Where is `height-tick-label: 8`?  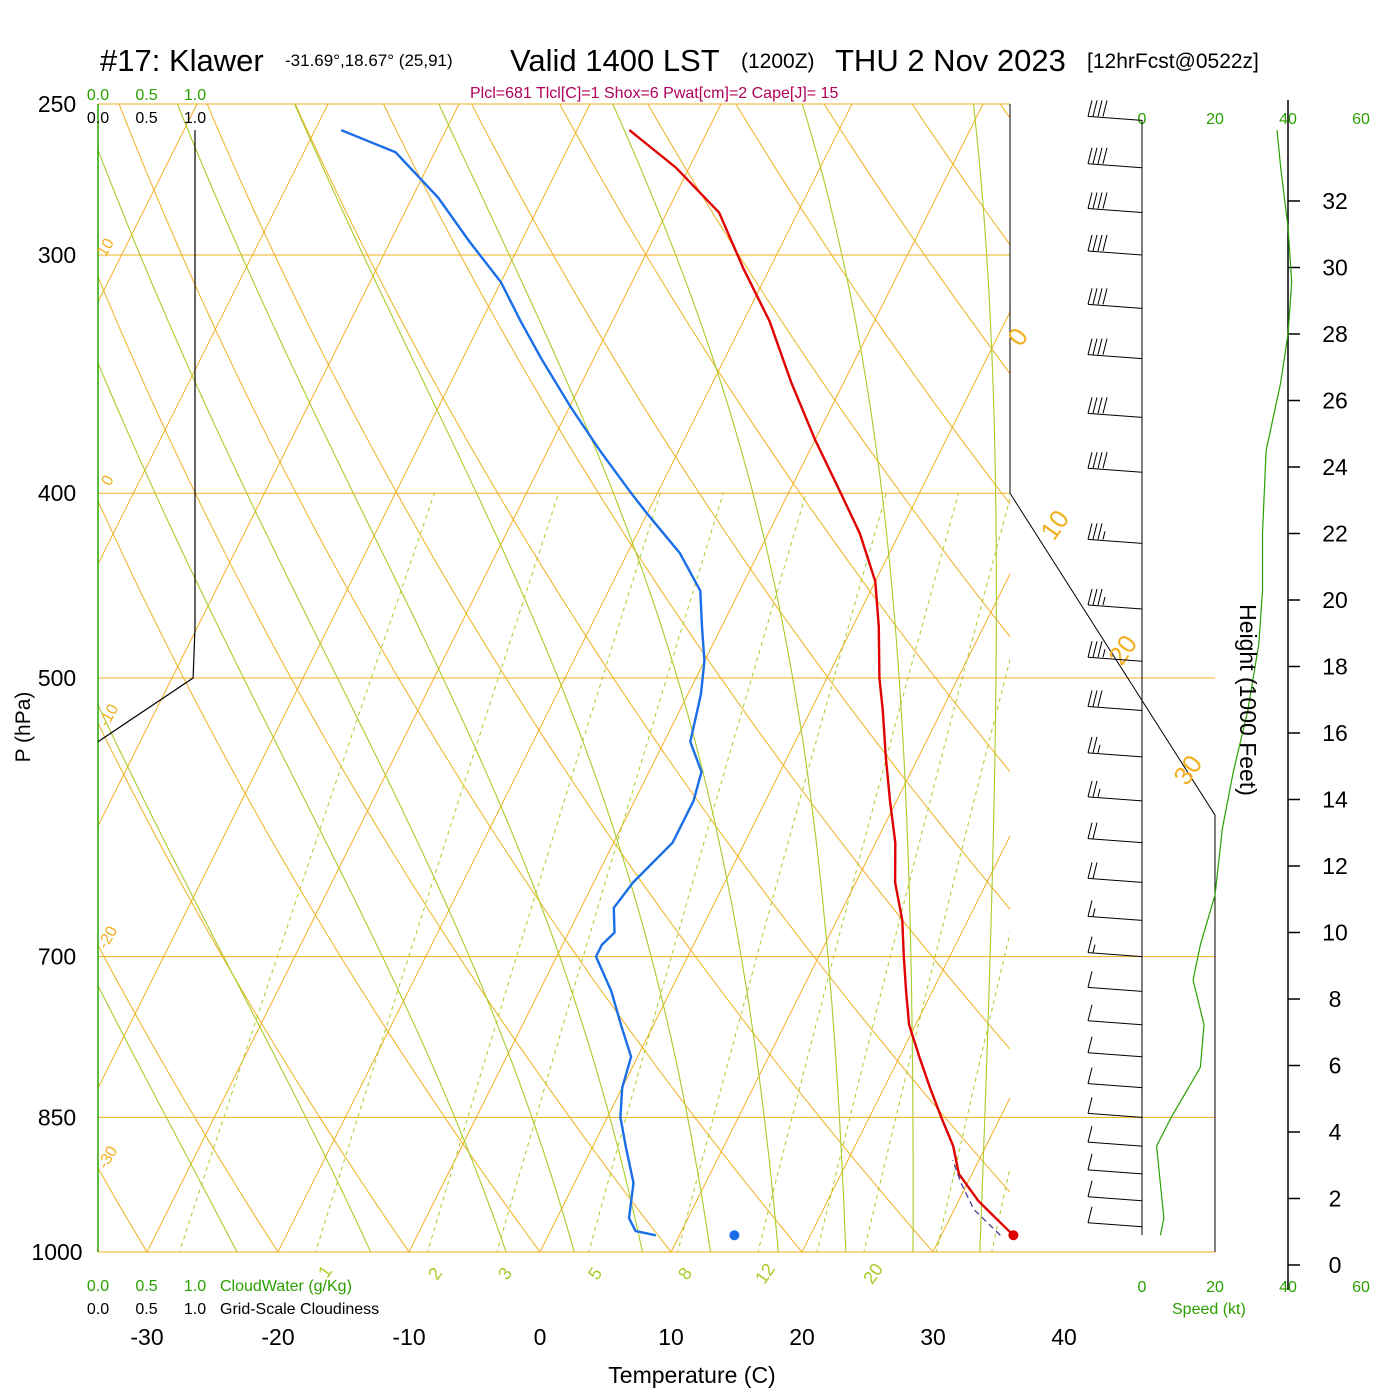
height-tick-label: 8 is located at coordinates (1335, 999).